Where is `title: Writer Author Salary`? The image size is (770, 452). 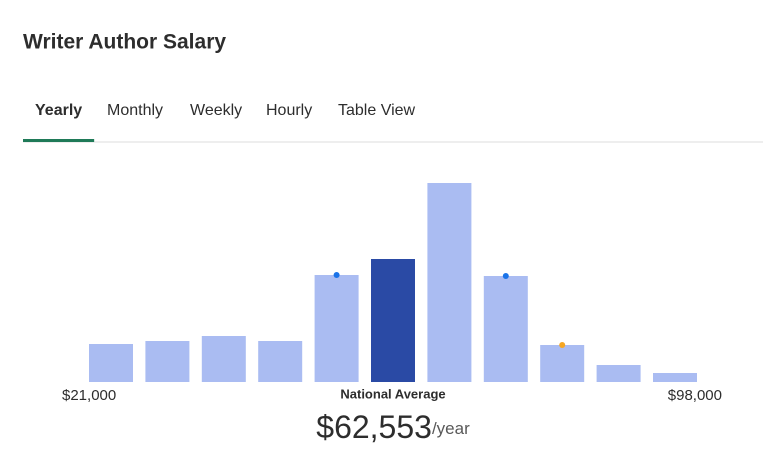 title: Writer Author Salary is located at coordinates (124, 42).